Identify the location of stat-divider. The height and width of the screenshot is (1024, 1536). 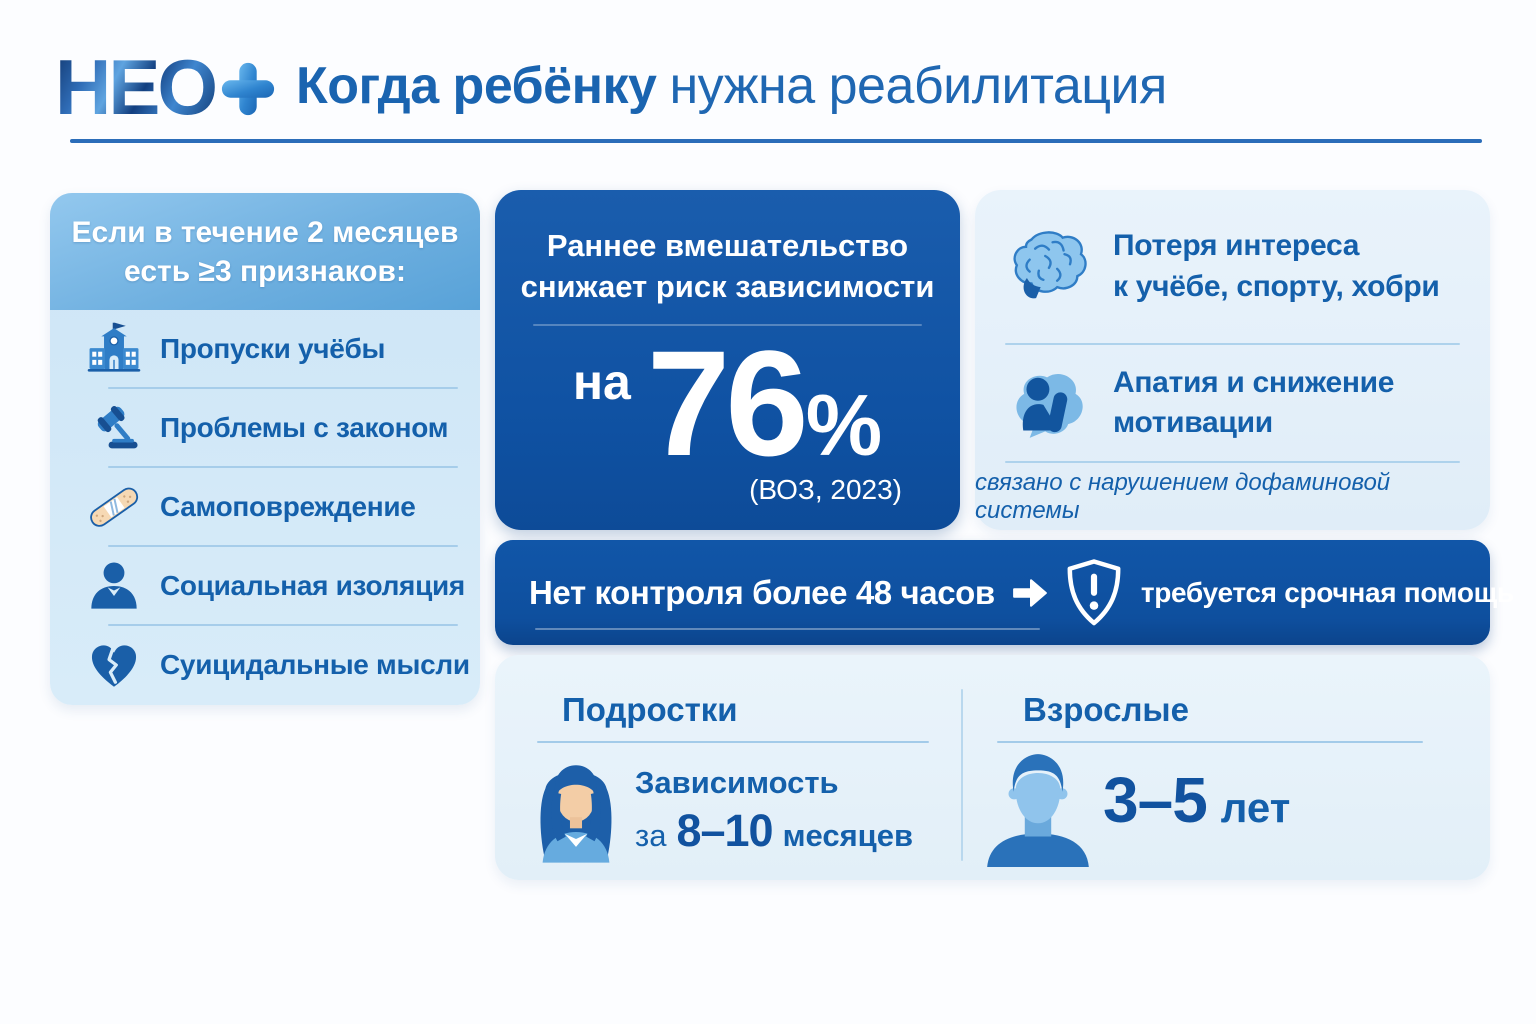
(727, 324).